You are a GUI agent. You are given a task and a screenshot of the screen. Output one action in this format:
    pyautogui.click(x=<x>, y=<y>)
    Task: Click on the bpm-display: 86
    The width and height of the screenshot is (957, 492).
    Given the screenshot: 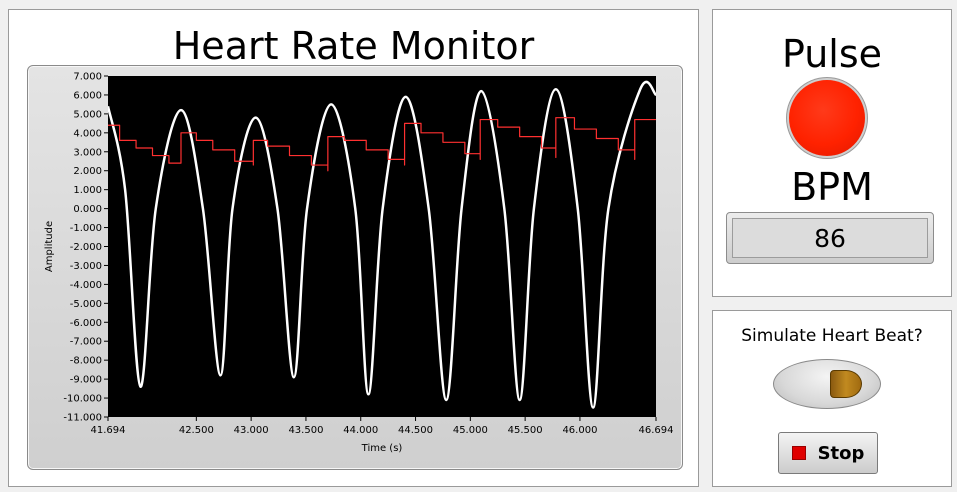 What is the action you would take?
    pyautogui.click(x=830, y=238)
    